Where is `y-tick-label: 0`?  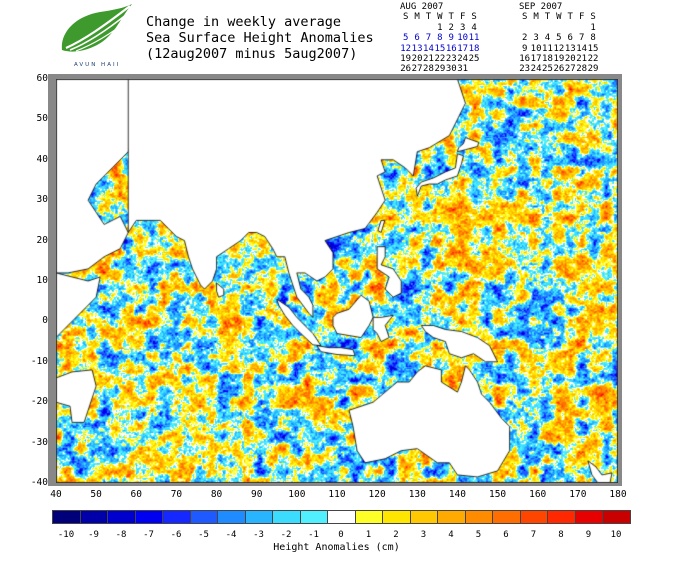
y-tick-label: 0 is located at coordinates (45, 321).